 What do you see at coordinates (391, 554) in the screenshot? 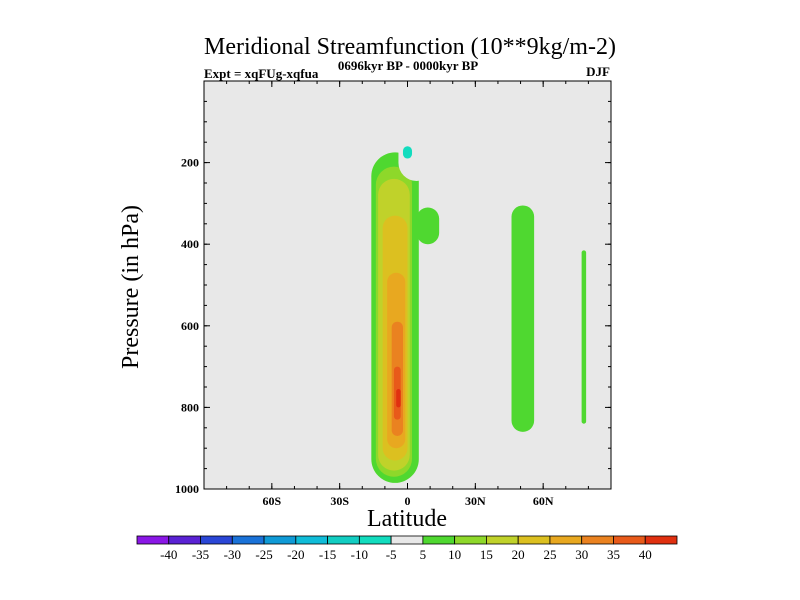
I see `colorbar-label: -5` at bounding box center [391, 554].